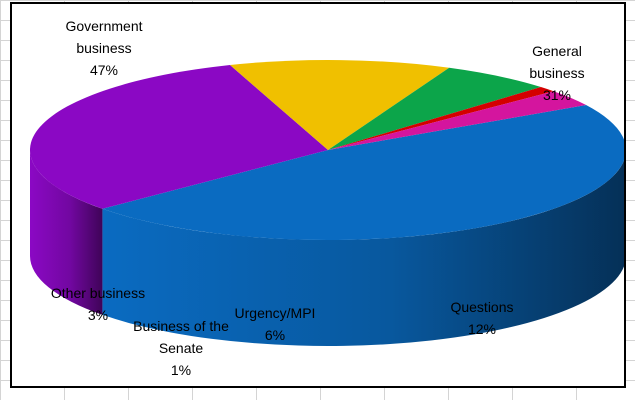 The image size is (635, 400). I want to click on data-label-name: Urgency/MPI, so click(275, 313).